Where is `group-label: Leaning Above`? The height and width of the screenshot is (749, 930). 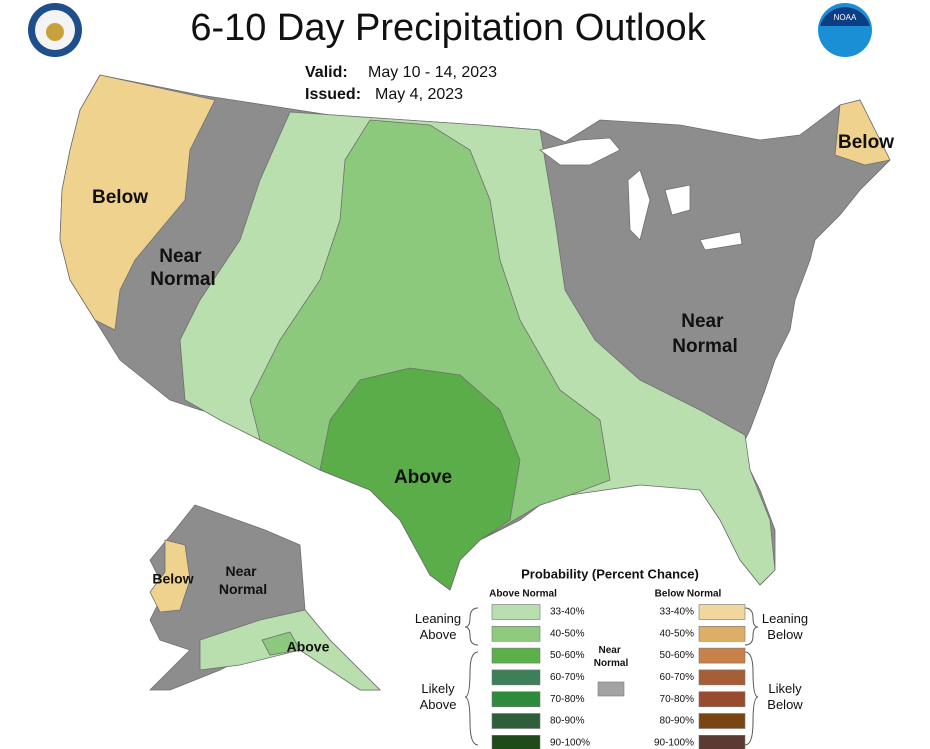
group-label: Leaning Above is located at coordinates (438, 626).